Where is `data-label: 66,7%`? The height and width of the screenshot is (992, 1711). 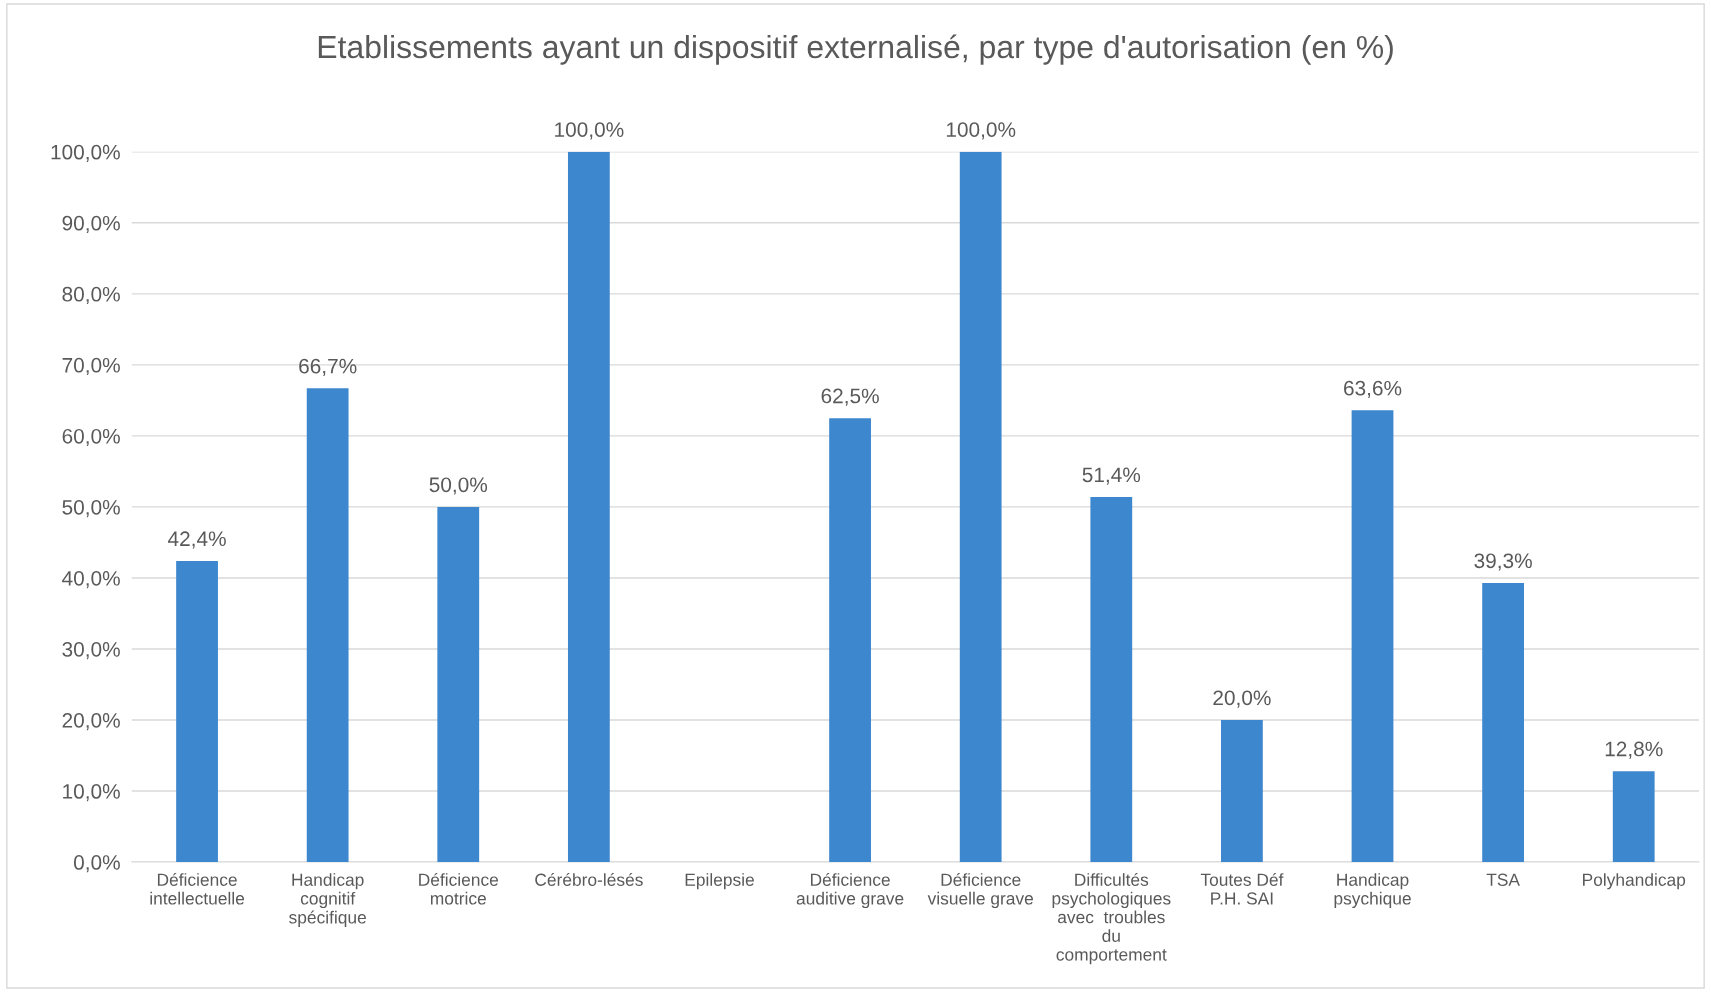
data-label: 66,7% is located at coordinates (328, 367).